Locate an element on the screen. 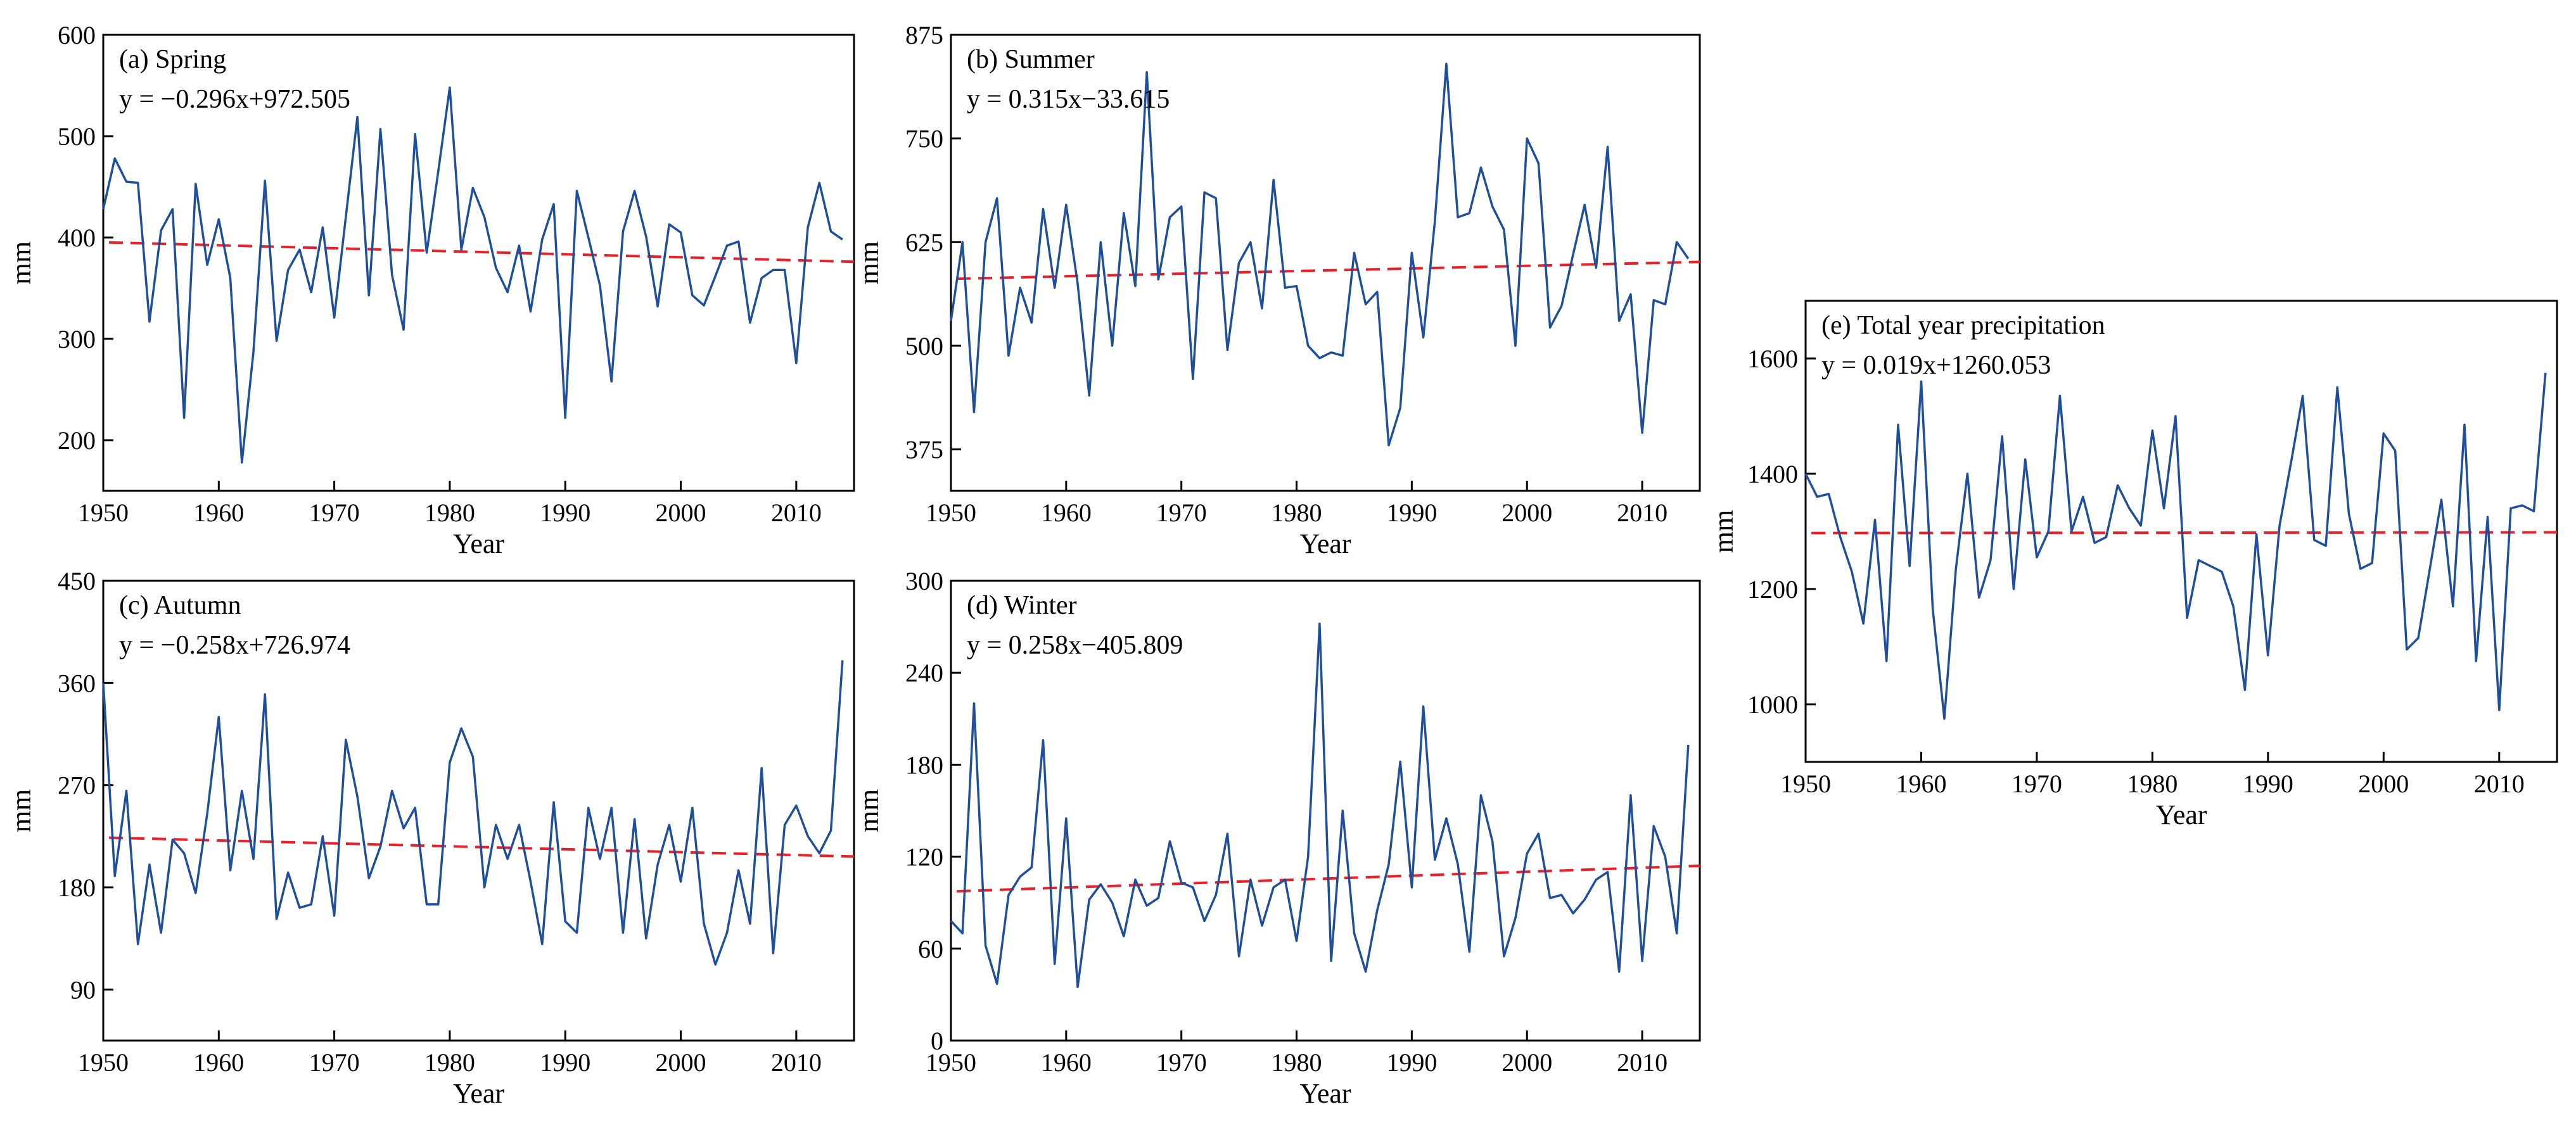  y-tick-label: 450 is located at coordinates (77, 581).